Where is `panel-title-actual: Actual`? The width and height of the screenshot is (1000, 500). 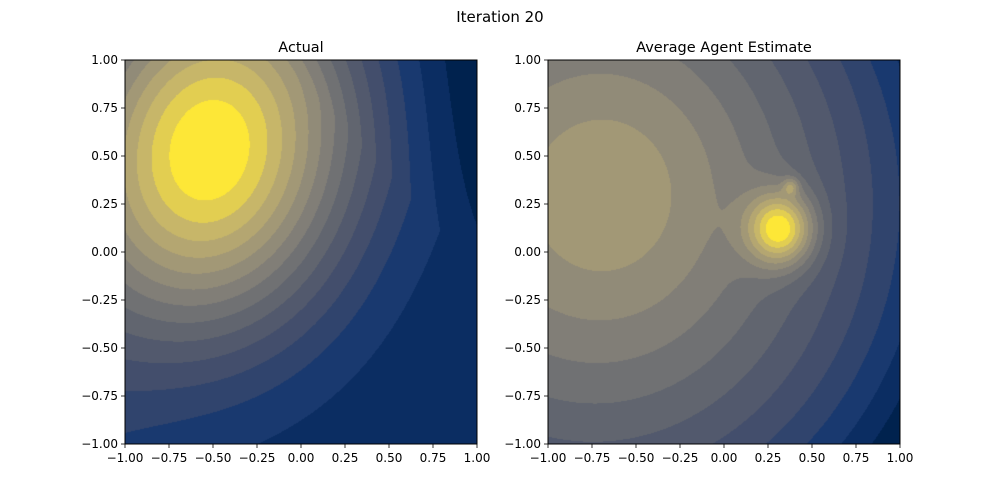
panel-title-actual: Actual is located at coordinates (300, 48).